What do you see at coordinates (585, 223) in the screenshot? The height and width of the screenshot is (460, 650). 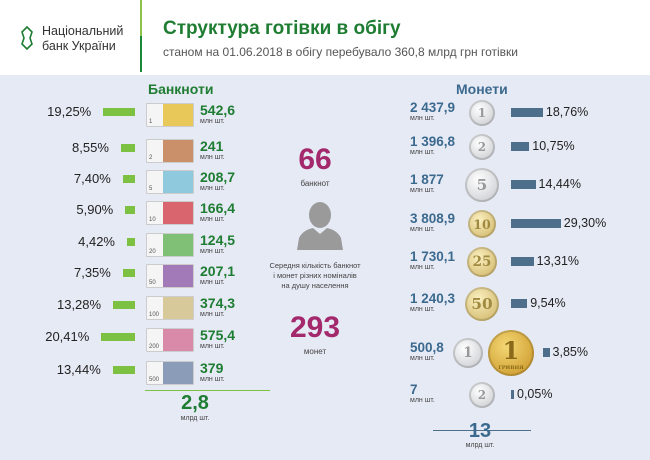 I see `coin-percent: 29,30%` at bounding box center [585, 223].